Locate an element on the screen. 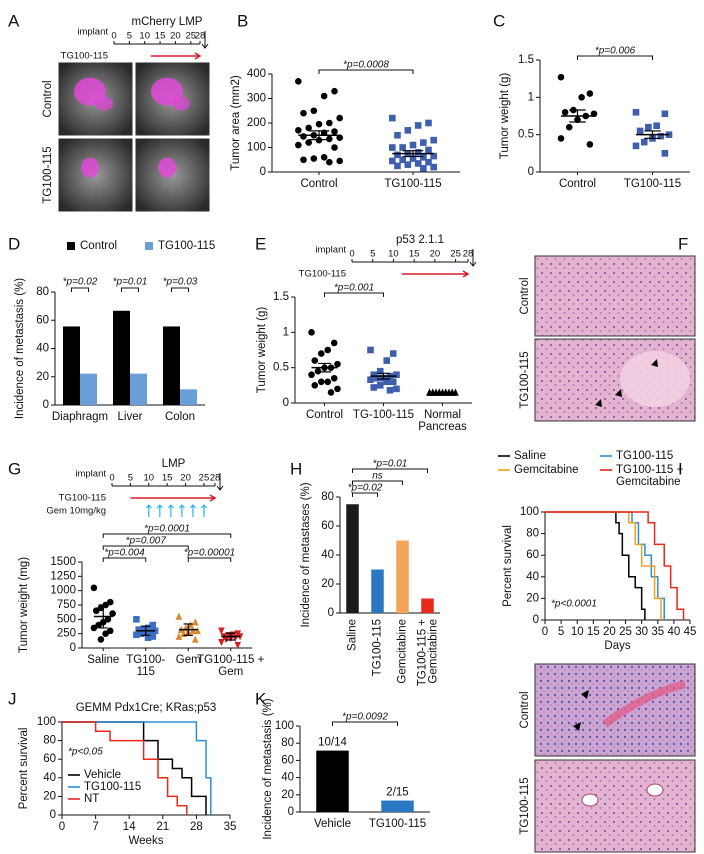 The image size is (704, 854). x-tick-label: 25 is located at coordinates (625, 632).